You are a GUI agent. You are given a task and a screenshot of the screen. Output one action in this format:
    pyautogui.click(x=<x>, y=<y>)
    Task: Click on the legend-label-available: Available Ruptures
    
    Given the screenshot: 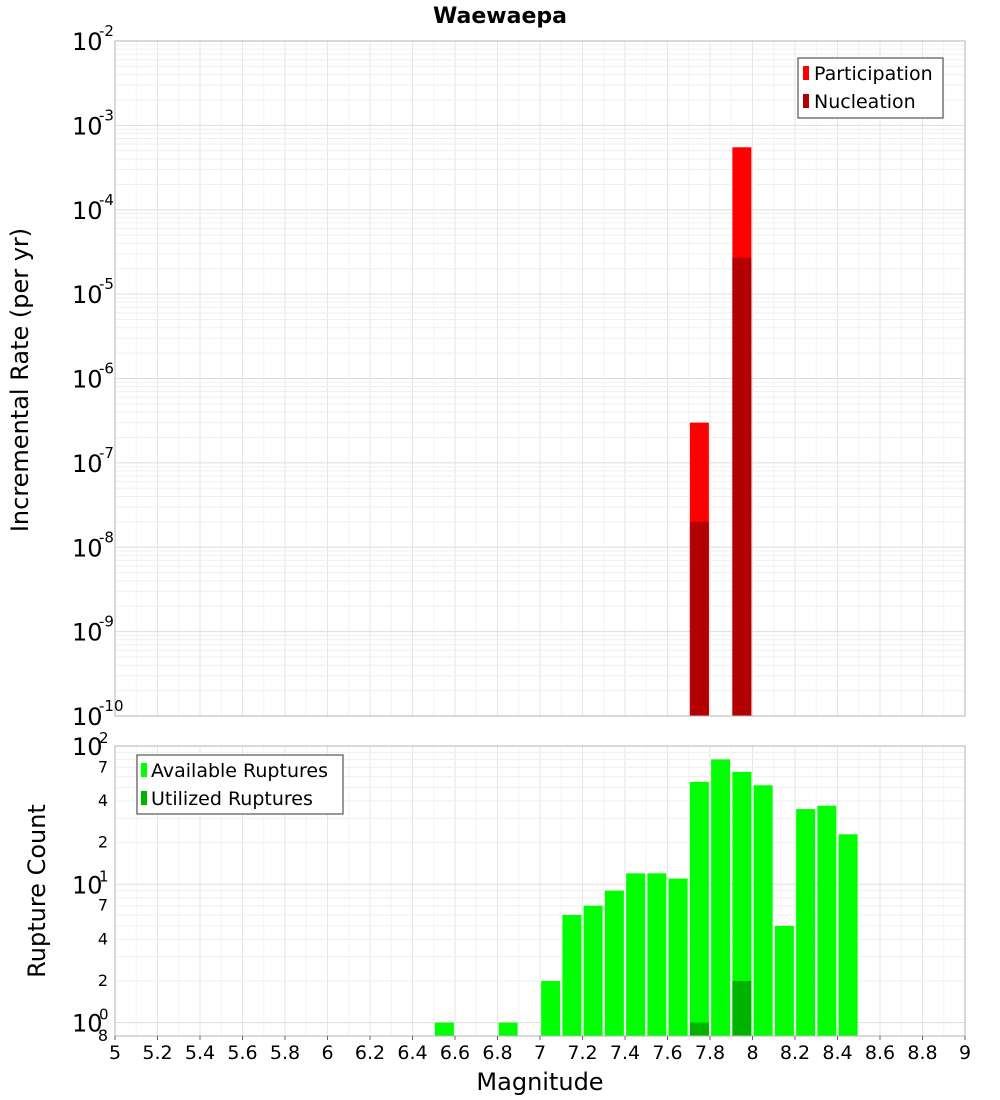 What is the action you would take?
    pyautogui.click(x=239, y=771)
    